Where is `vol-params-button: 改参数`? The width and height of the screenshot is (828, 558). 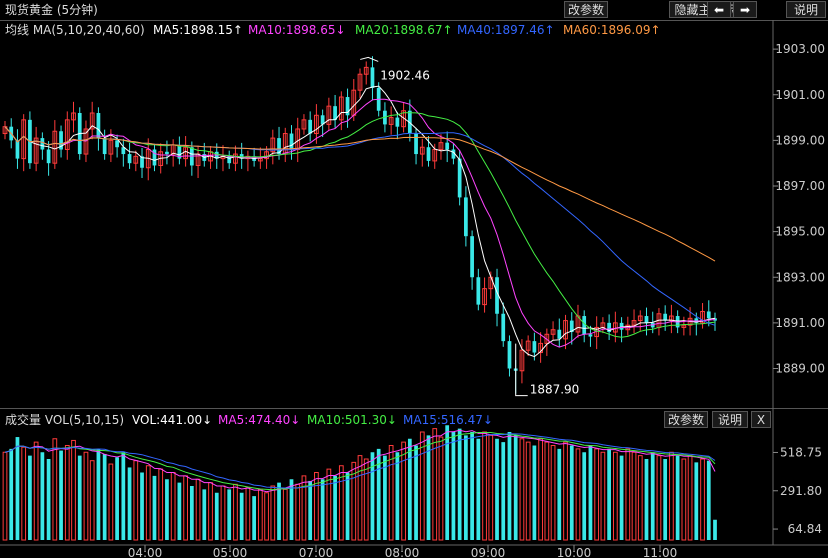 vol-params-button: 改参数 is located at coordinates (686, 419).